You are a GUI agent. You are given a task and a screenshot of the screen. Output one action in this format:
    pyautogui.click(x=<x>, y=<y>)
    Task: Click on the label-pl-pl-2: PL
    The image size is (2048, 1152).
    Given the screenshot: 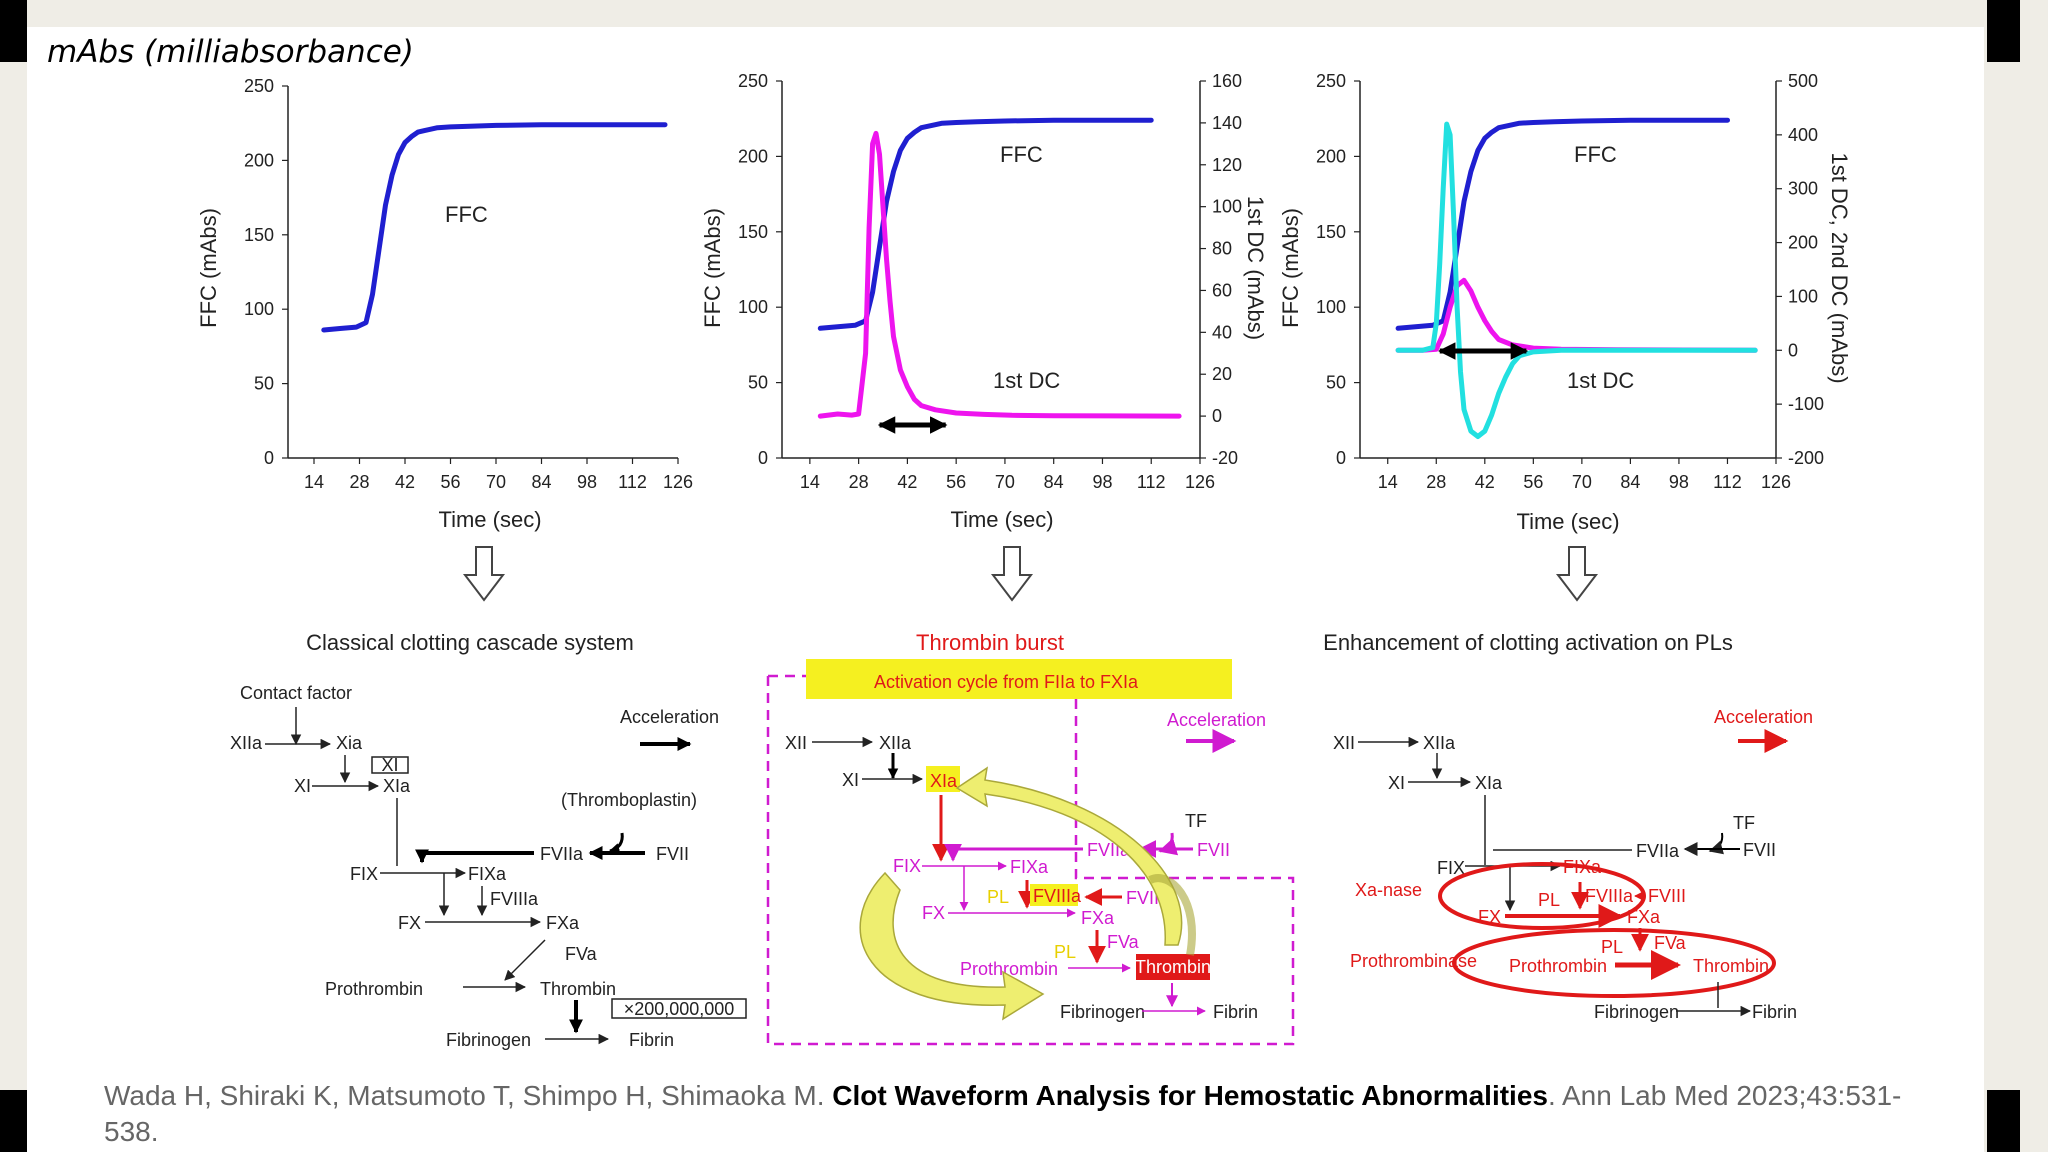 What is the action you would take?
    pyautogui.click(x=1612, y=947)
    